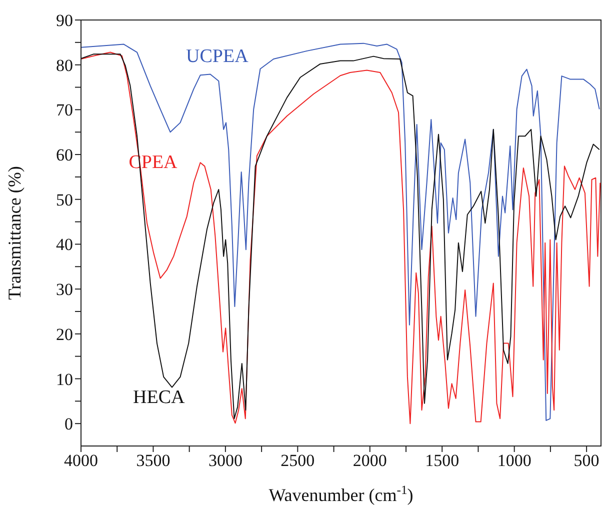 Image resolution: width=604 pixels, height=513 pixels. What do you see at coordinates (514, 460) in the screenshot?
I see `x-tick-label: 1000` at bounding box center [514, 460].